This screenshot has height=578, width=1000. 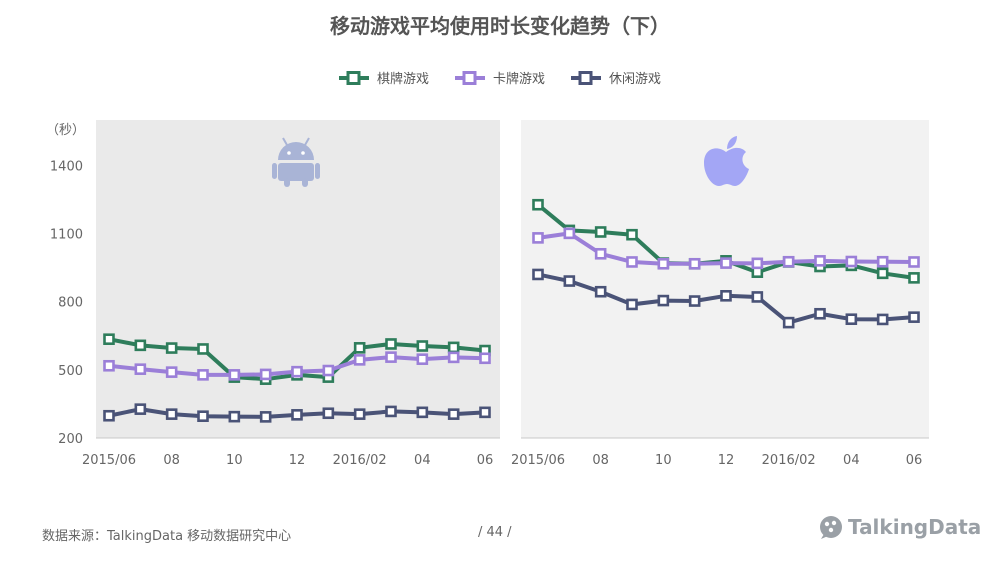 I want to click on y-tick-label: 1400, so click(x=66, y=166).